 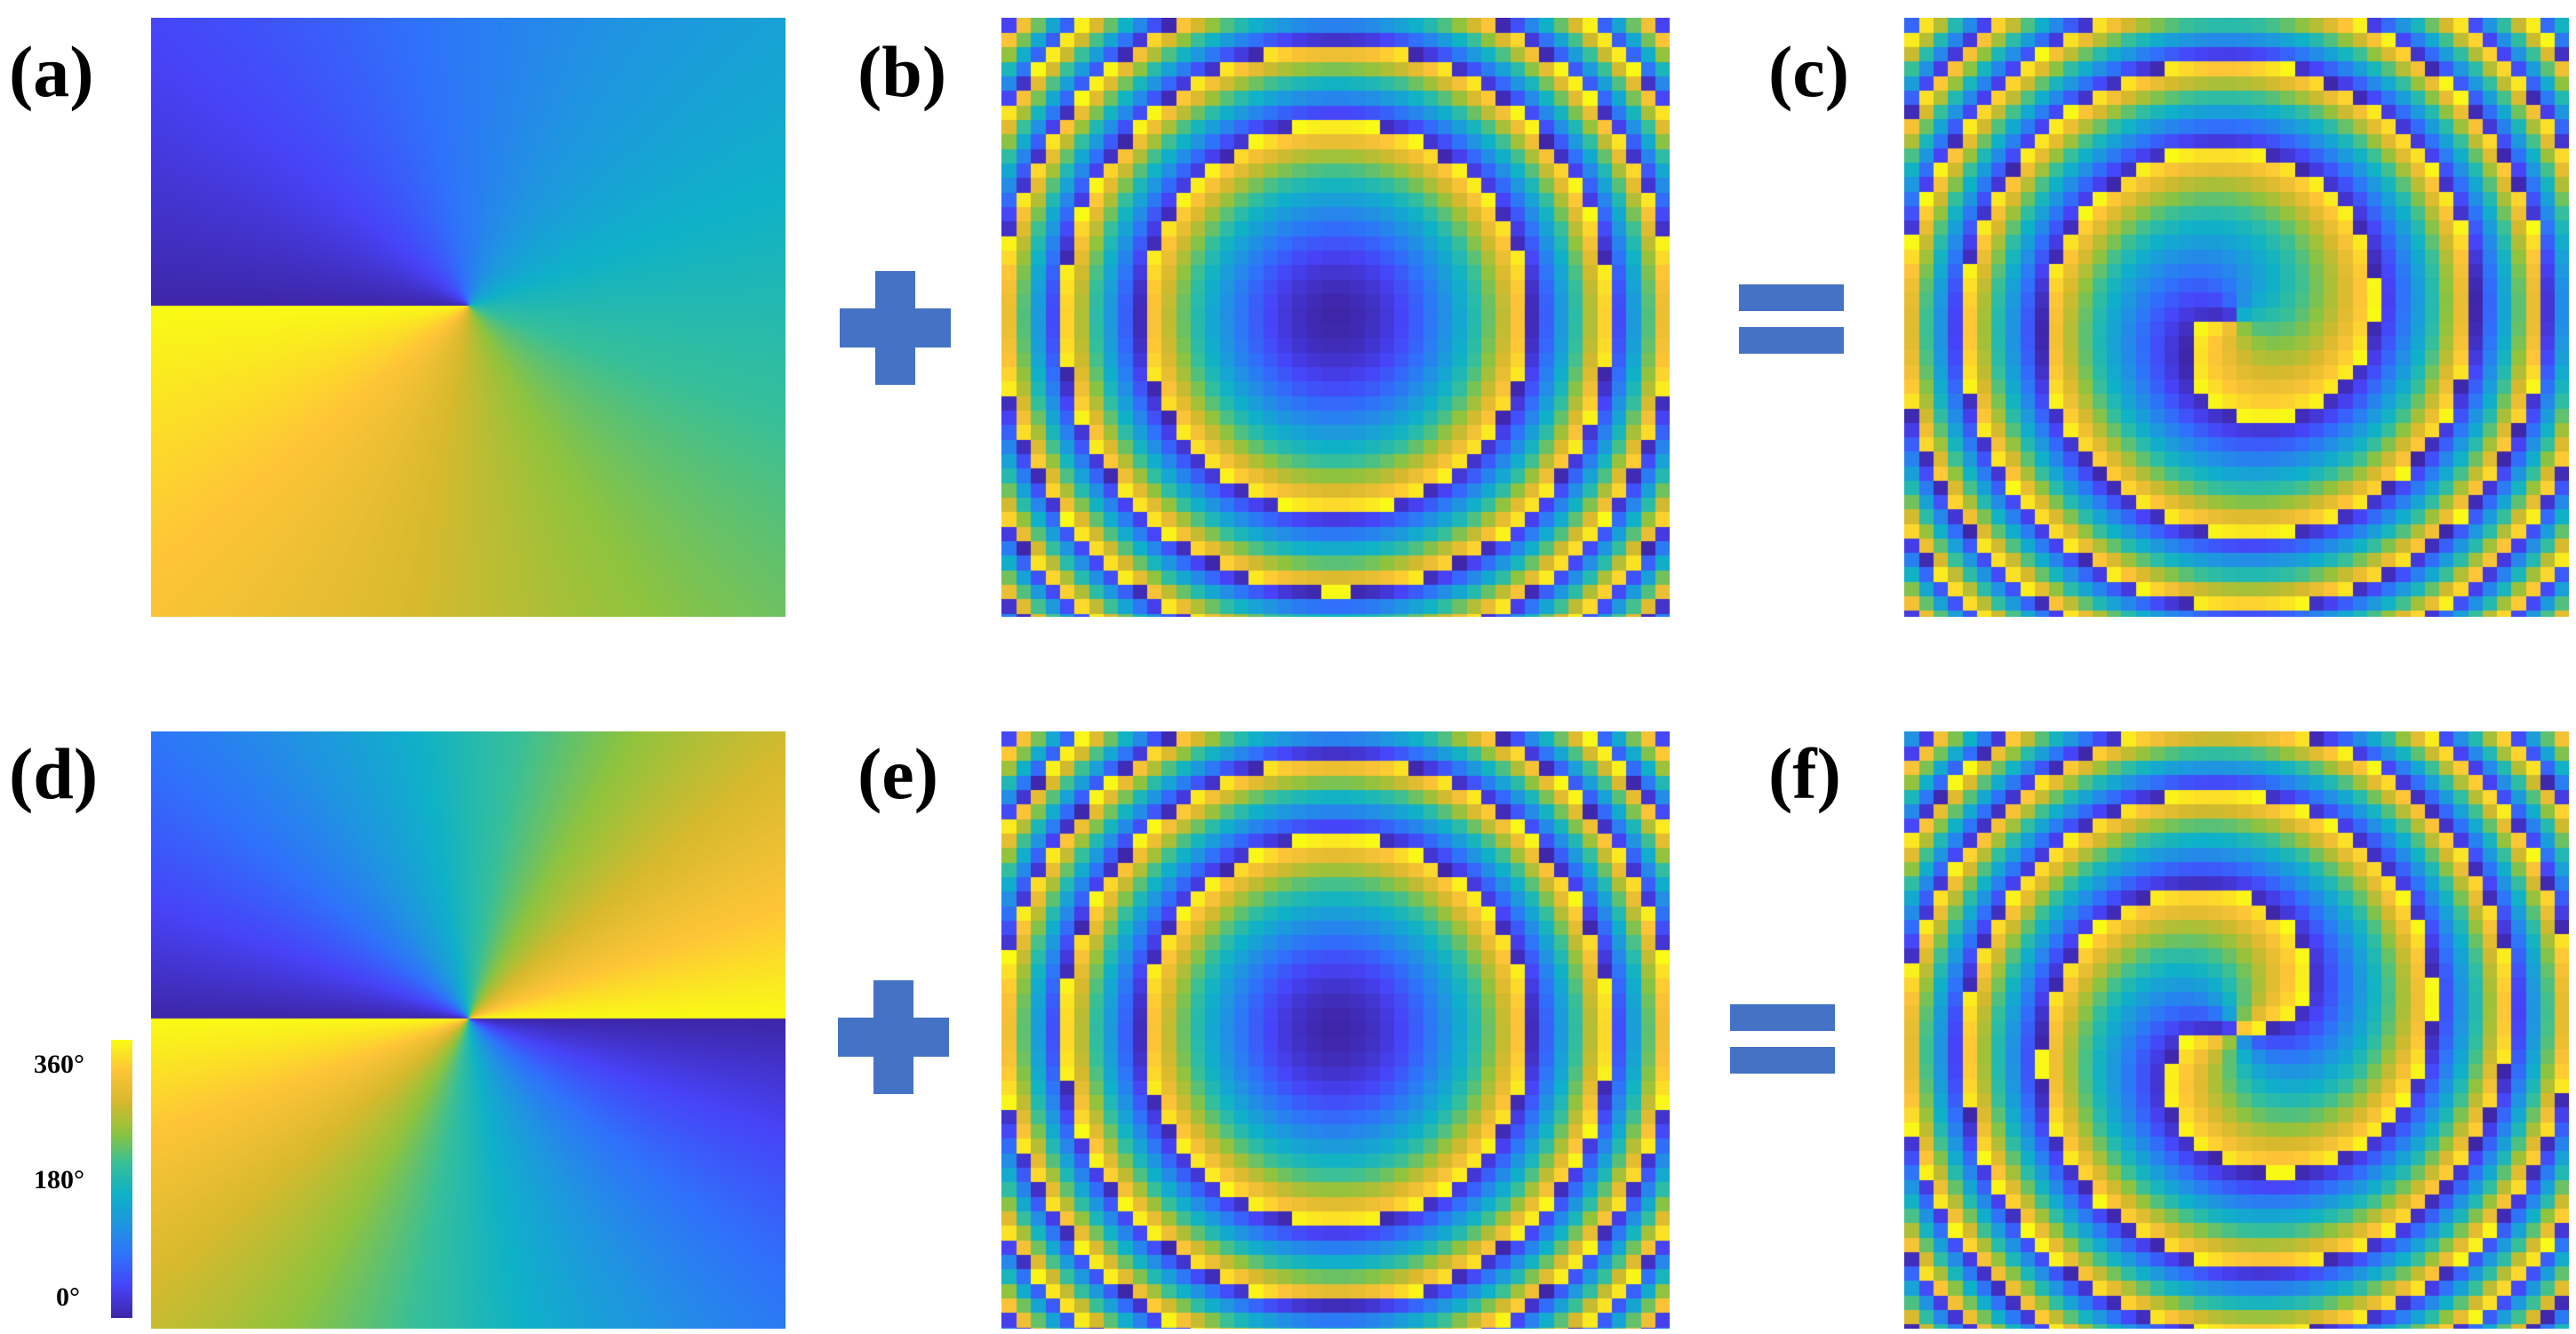 What do you see at coordinates (1782, 1039) in the screenshot?
I see `equals-operator-bottom` at bounding box center [1782, 1039].